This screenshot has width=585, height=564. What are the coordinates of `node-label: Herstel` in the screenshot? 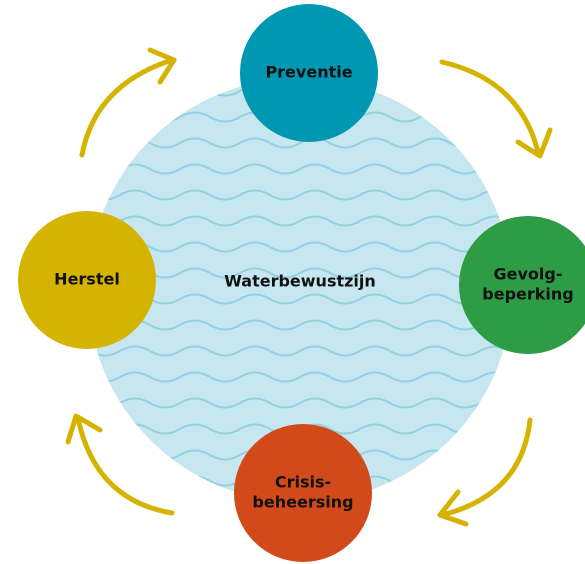 It's located at (87, 279).